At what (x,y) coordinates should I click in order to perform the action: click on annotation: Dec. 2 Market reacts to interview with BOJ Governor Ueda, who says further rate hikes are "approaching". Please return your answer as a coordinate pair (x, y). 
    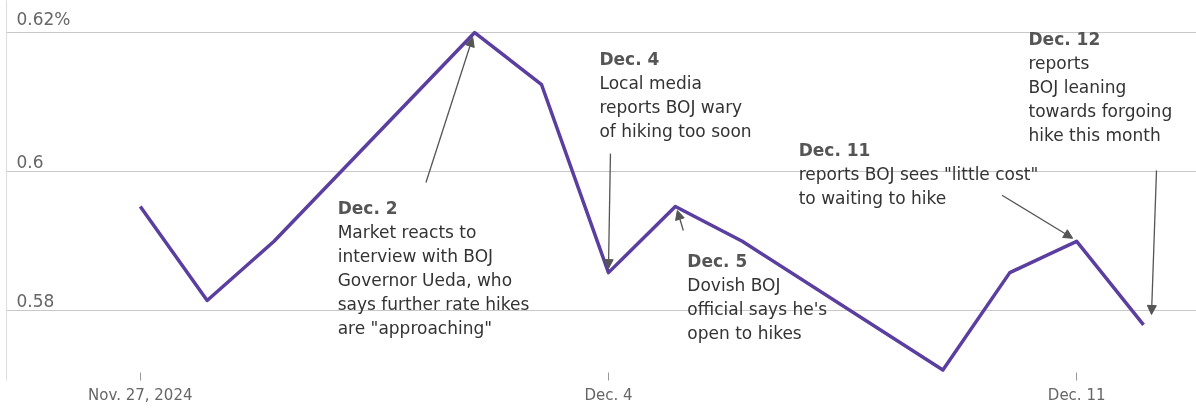
    Looking at the image, I should click on (433, 267).